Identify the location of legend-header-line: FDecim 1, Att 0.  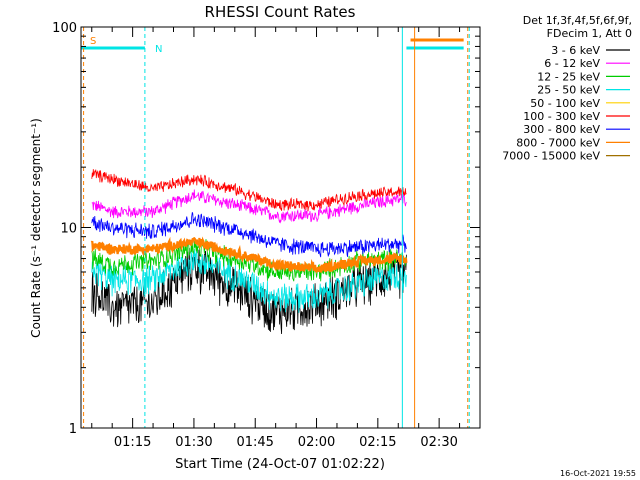
(589, 33).